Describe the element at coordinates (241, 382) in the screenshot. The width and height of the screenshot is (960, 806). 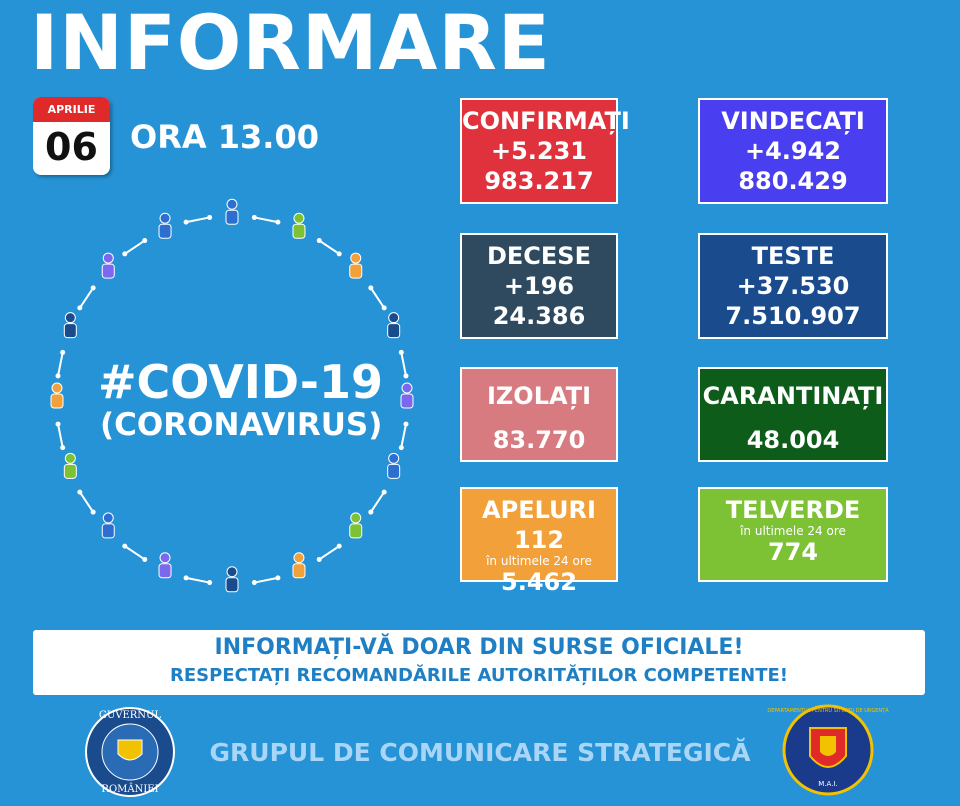
I see `covid-title: #COVID-19` at that location.